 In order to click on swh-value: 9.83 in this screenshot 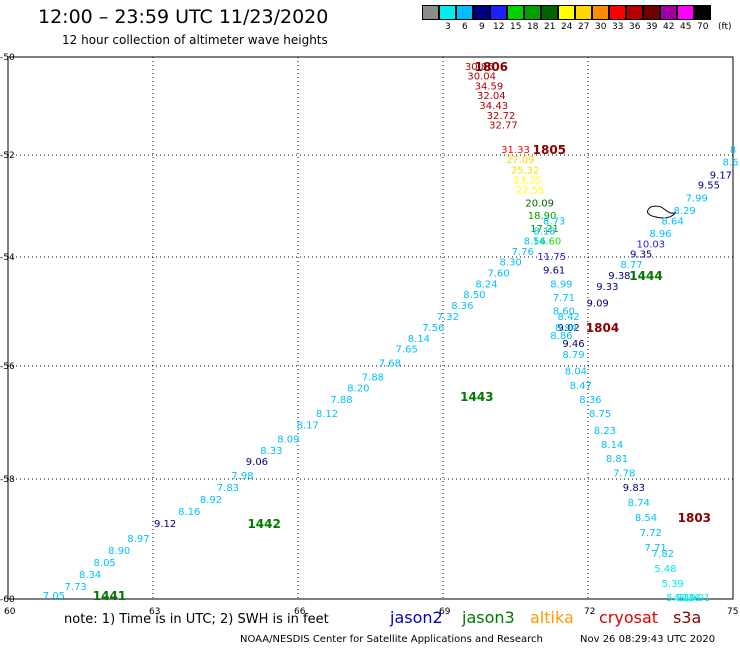, I will do `click(634, 488)`.